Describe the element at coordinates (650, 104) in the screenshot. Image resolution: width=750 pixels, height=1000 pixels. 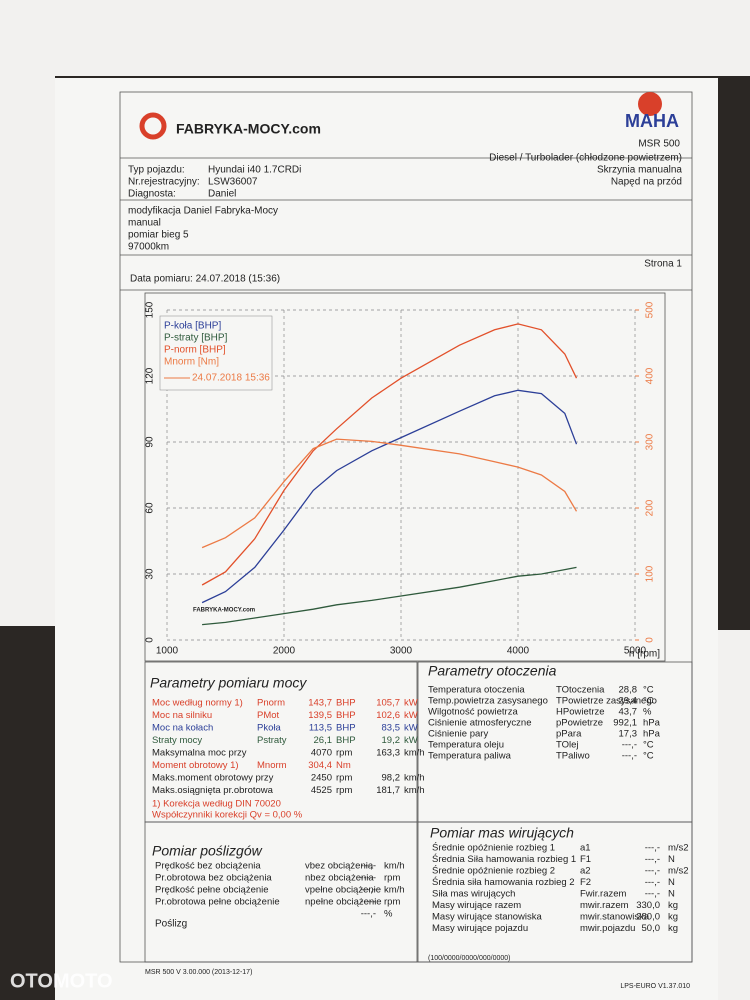
I see `maha-emblem` at that location.